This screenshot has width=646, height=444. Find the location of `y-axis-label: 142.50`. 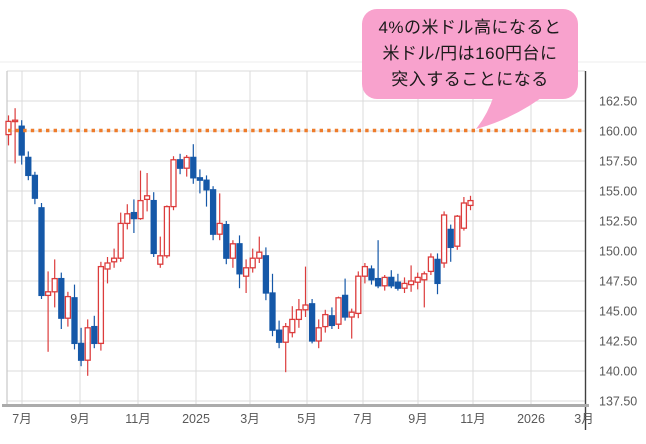

y-axis-label: 142.50 is located at coordinates (618, 342).